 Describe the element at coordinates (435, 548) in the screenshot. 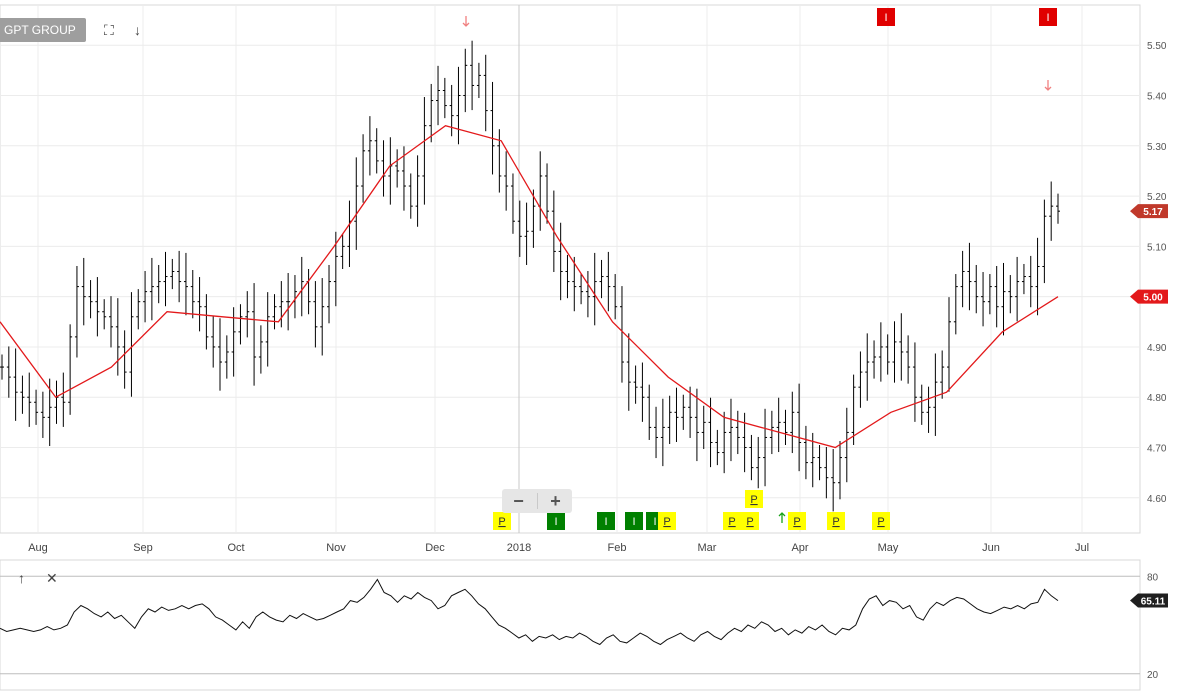

I see `month-label: Dec` at that location.